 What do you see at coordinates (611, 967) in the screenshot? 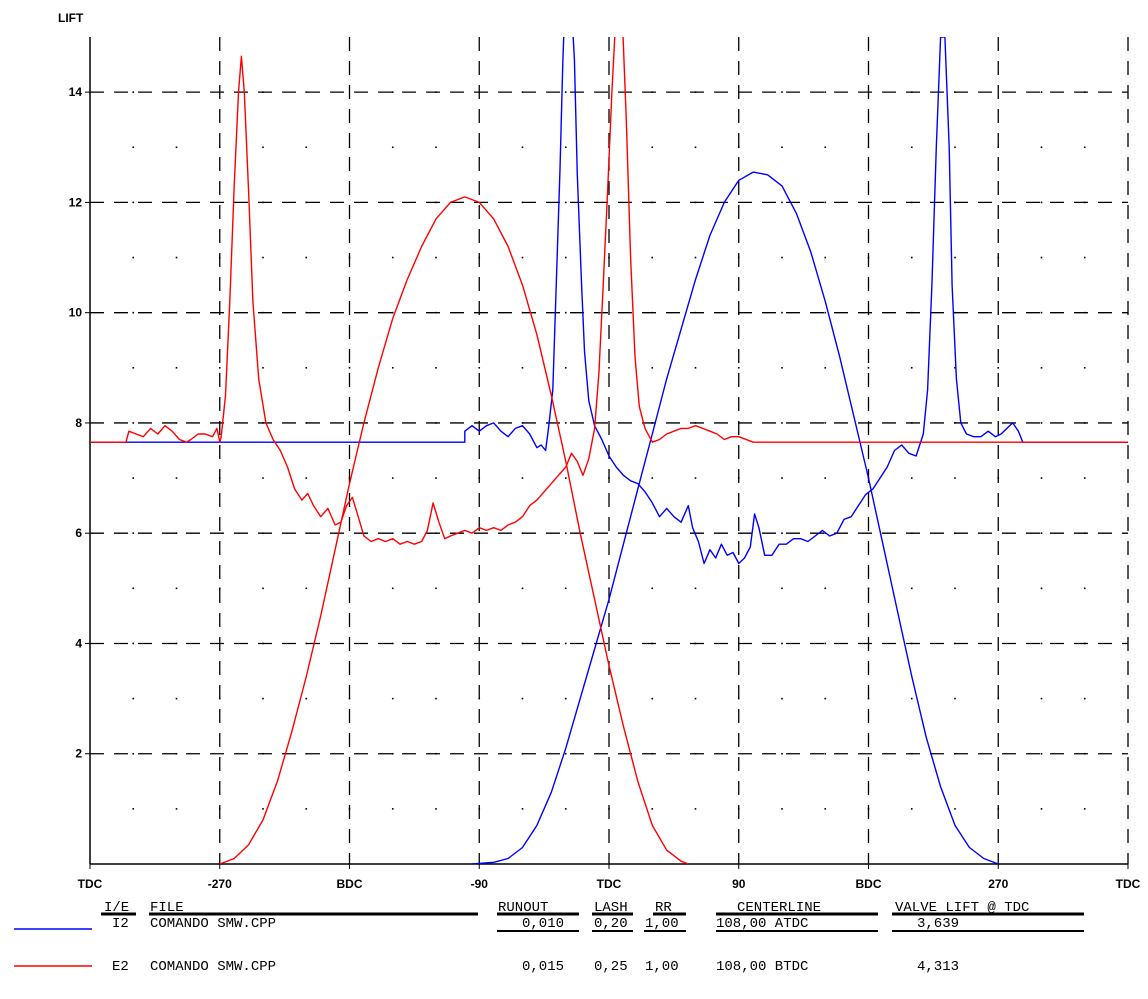
I see `legend-lash-e2: 0,25` at bounding box center [611, 967].